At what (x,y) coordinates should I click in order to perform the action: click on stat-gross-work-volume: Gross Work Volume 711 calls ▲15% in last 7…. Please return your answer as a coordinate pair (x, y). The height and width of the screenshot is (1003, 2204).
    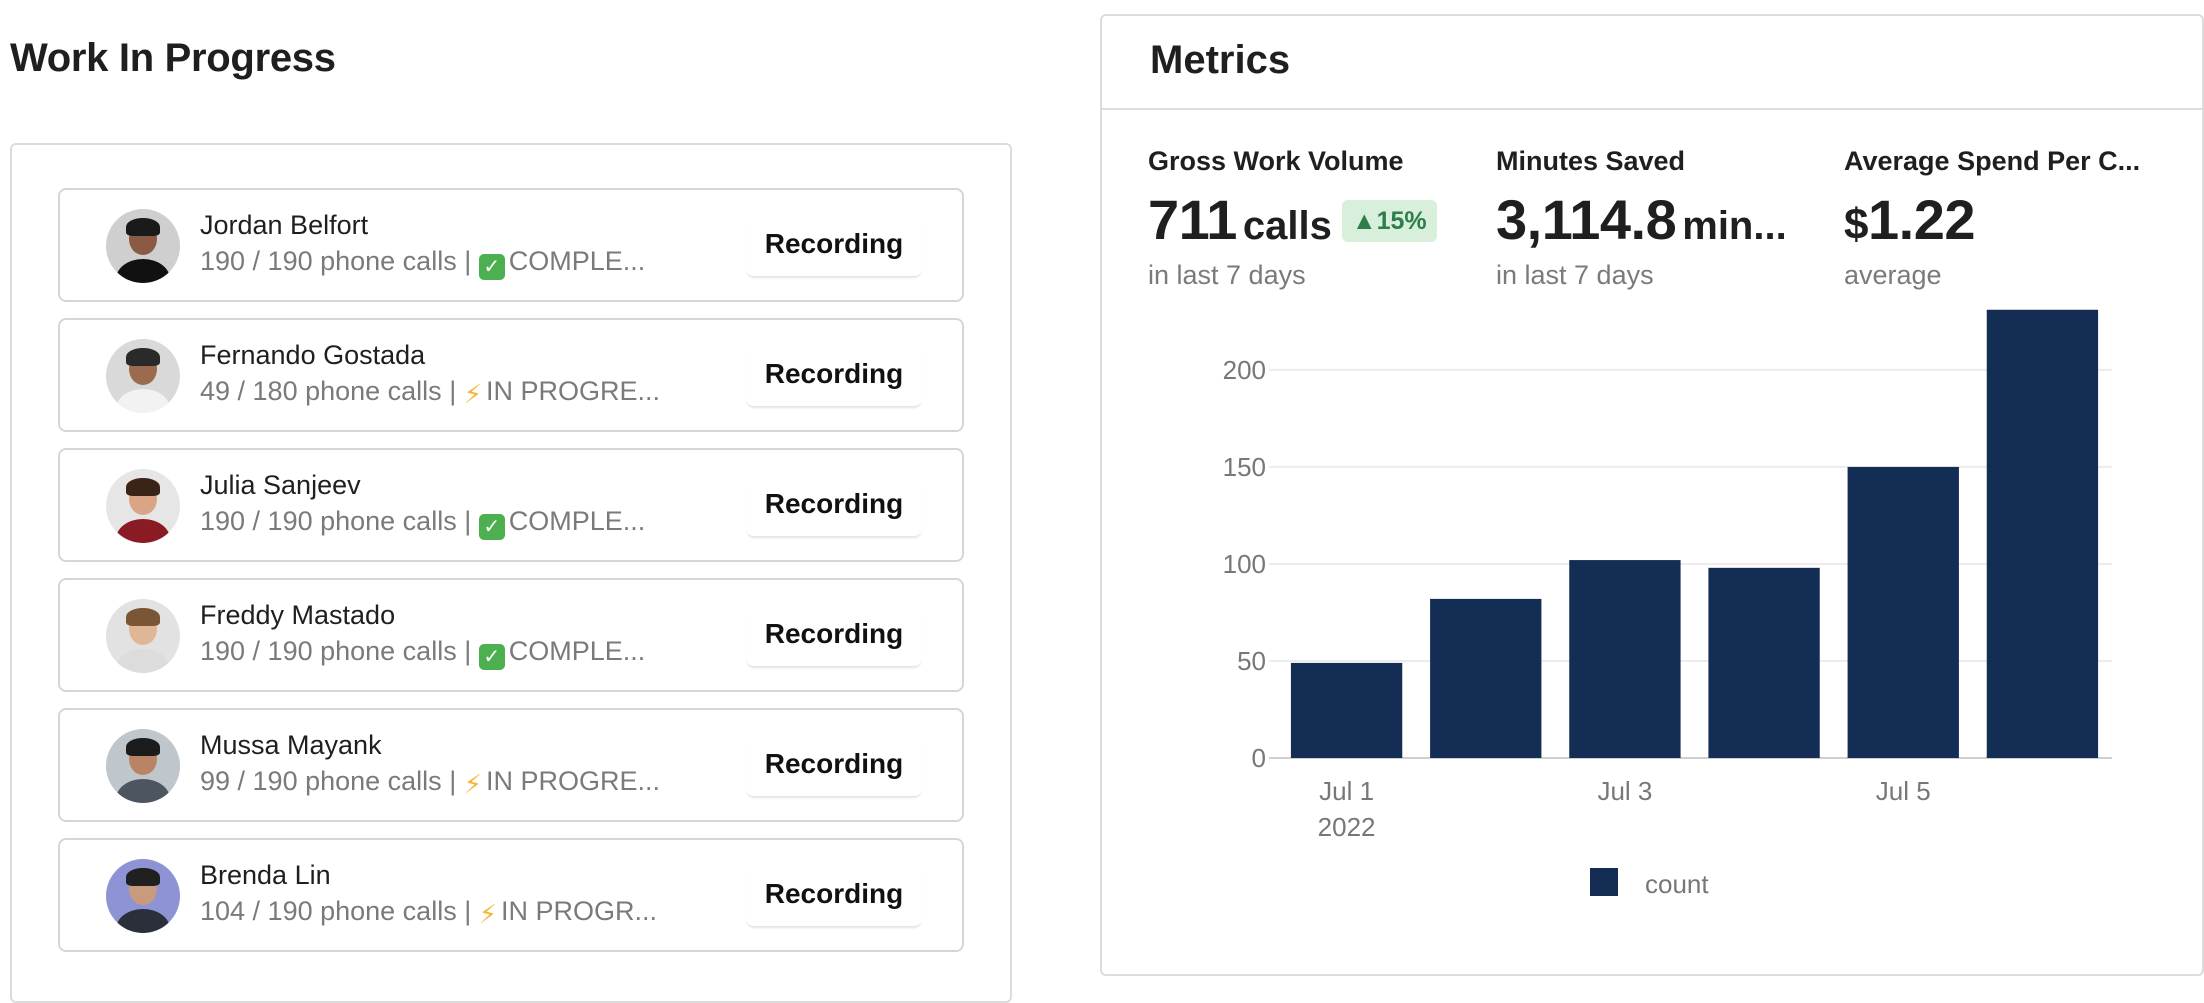
    Looking at the image, I should click on (1313, 218).